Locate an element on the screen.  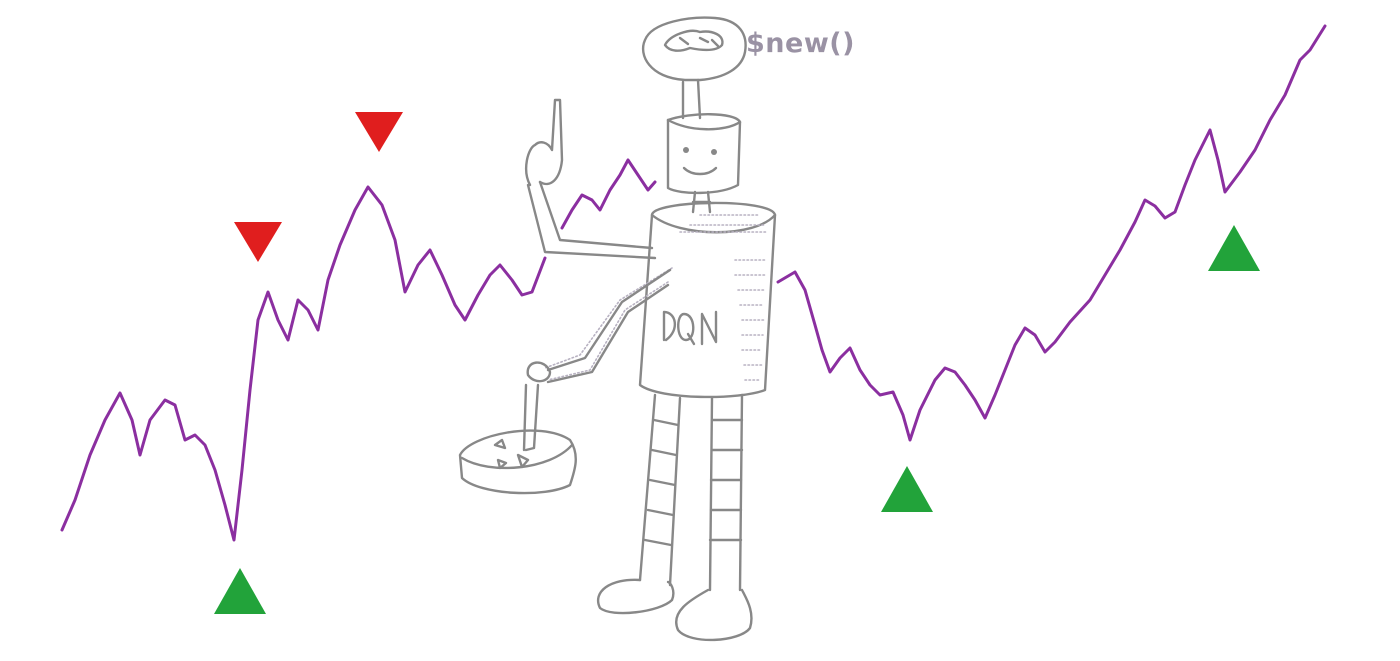
pie-plate is located at coordinates (517, 462).